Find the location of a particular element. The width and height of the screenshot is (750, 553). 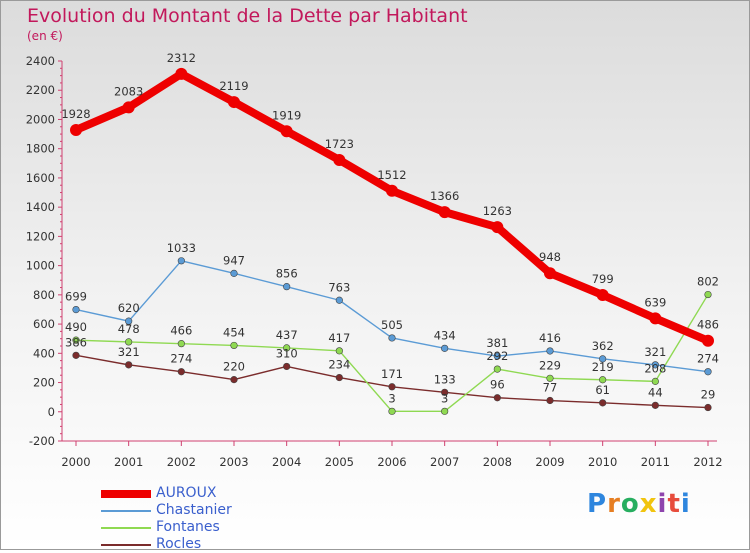

data-label: 505 is located at coordinates (392, 325).